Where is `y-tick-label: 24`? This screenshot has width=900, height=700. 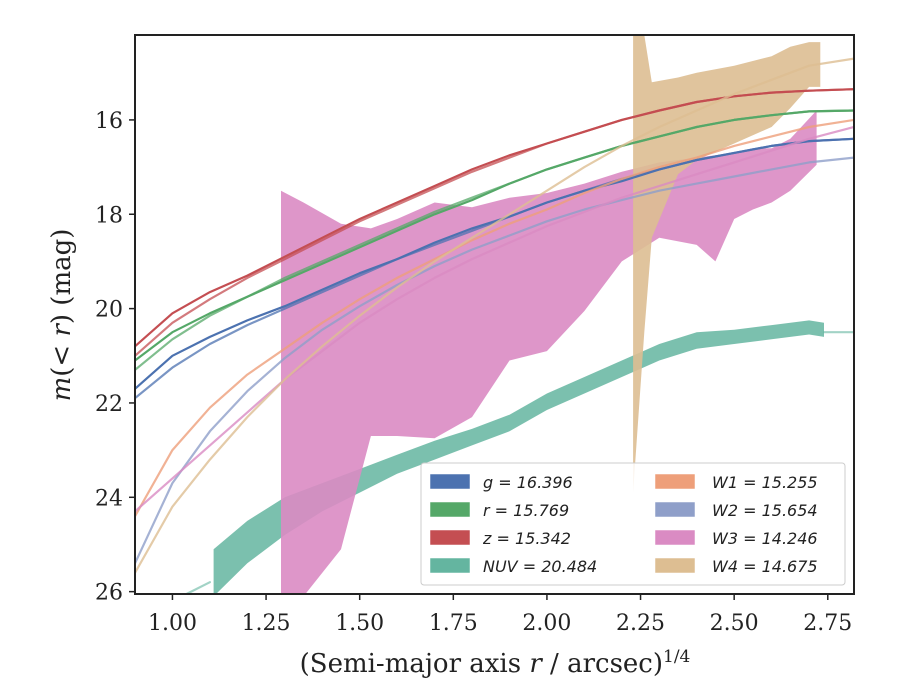 y-tick-label: 24 is located at coordinates (109, 498).